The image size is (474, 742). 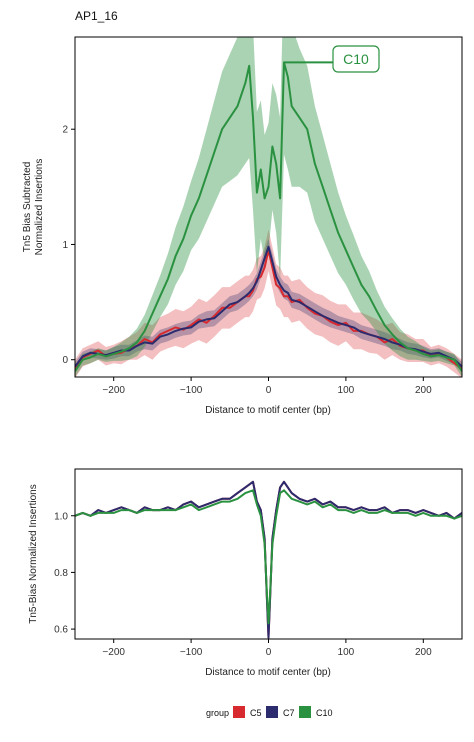 What do you see at coordinates (346, 652) in the screenshot?
I see `bottom-xtick-label: 100` at bounding box center [346, 652].